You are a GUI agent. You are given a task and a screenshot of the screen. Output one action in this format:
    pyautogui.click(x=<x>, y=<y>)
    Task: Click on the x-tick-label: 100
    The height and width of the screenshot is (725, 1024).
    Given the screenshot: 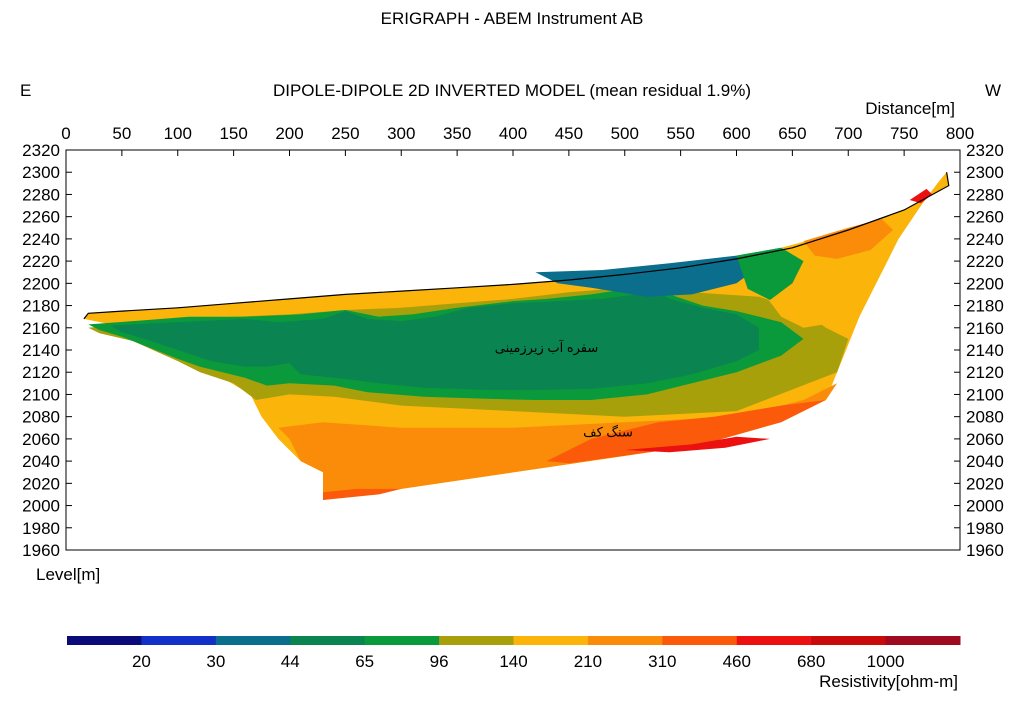 What is the action you would take?
    pyautogui.click(x=178, y=133)
    